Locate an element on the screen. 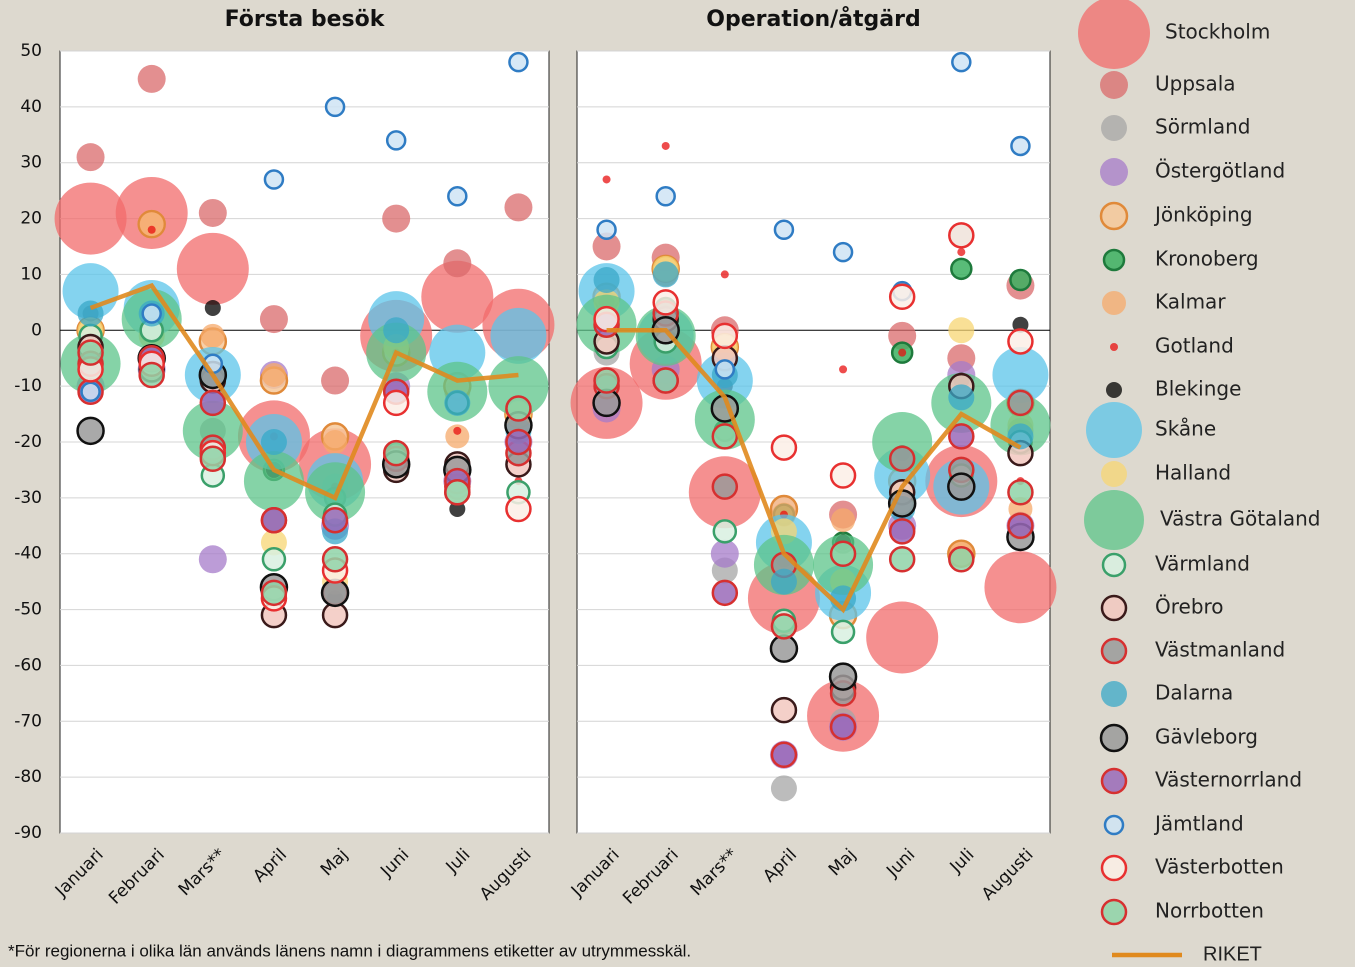 The height and width of the screenshot is (967, 1355). legend-label: RIKET is located at coordinates (1232, 954).